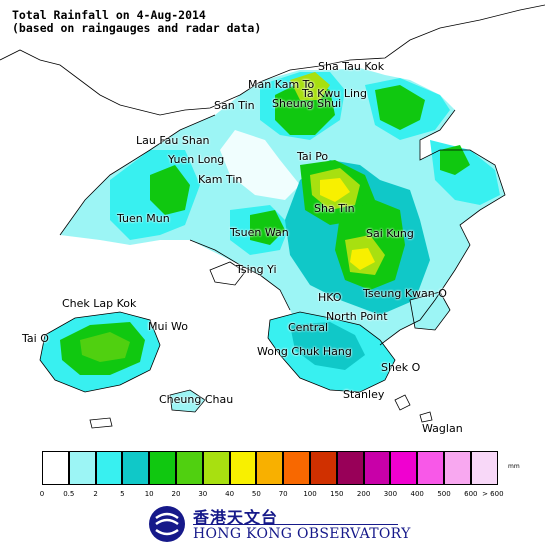 The image size is (545, 550). What do you see at coordinates (310, 494) in the screenshot?
I see `legend-tick-label: 100` at bounding box center [310, 494].